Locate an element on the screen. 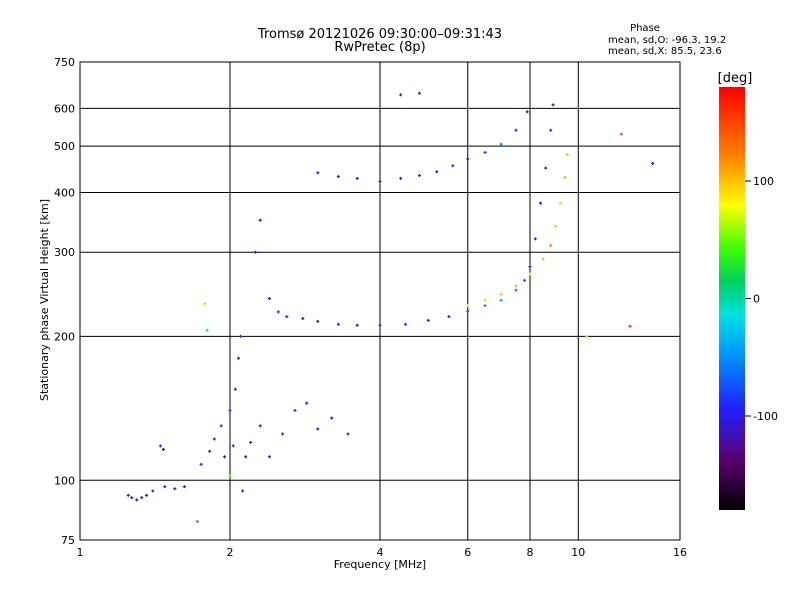  x-tick-label: 2 is located at coordinates (230, 552).